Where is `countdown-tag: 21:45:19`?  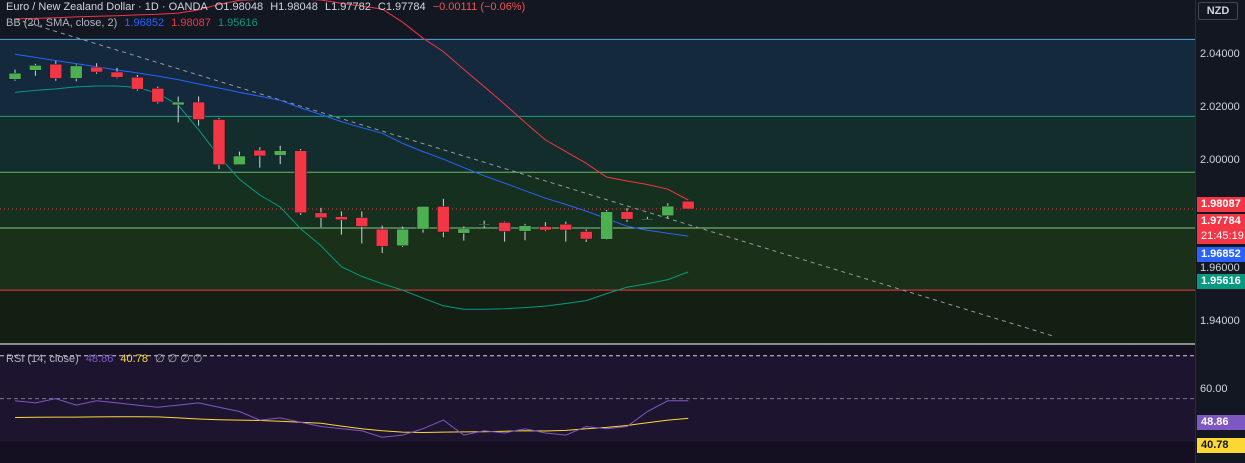 countdown-tag: 21:45:19 is located at coordinates (1221, 236).